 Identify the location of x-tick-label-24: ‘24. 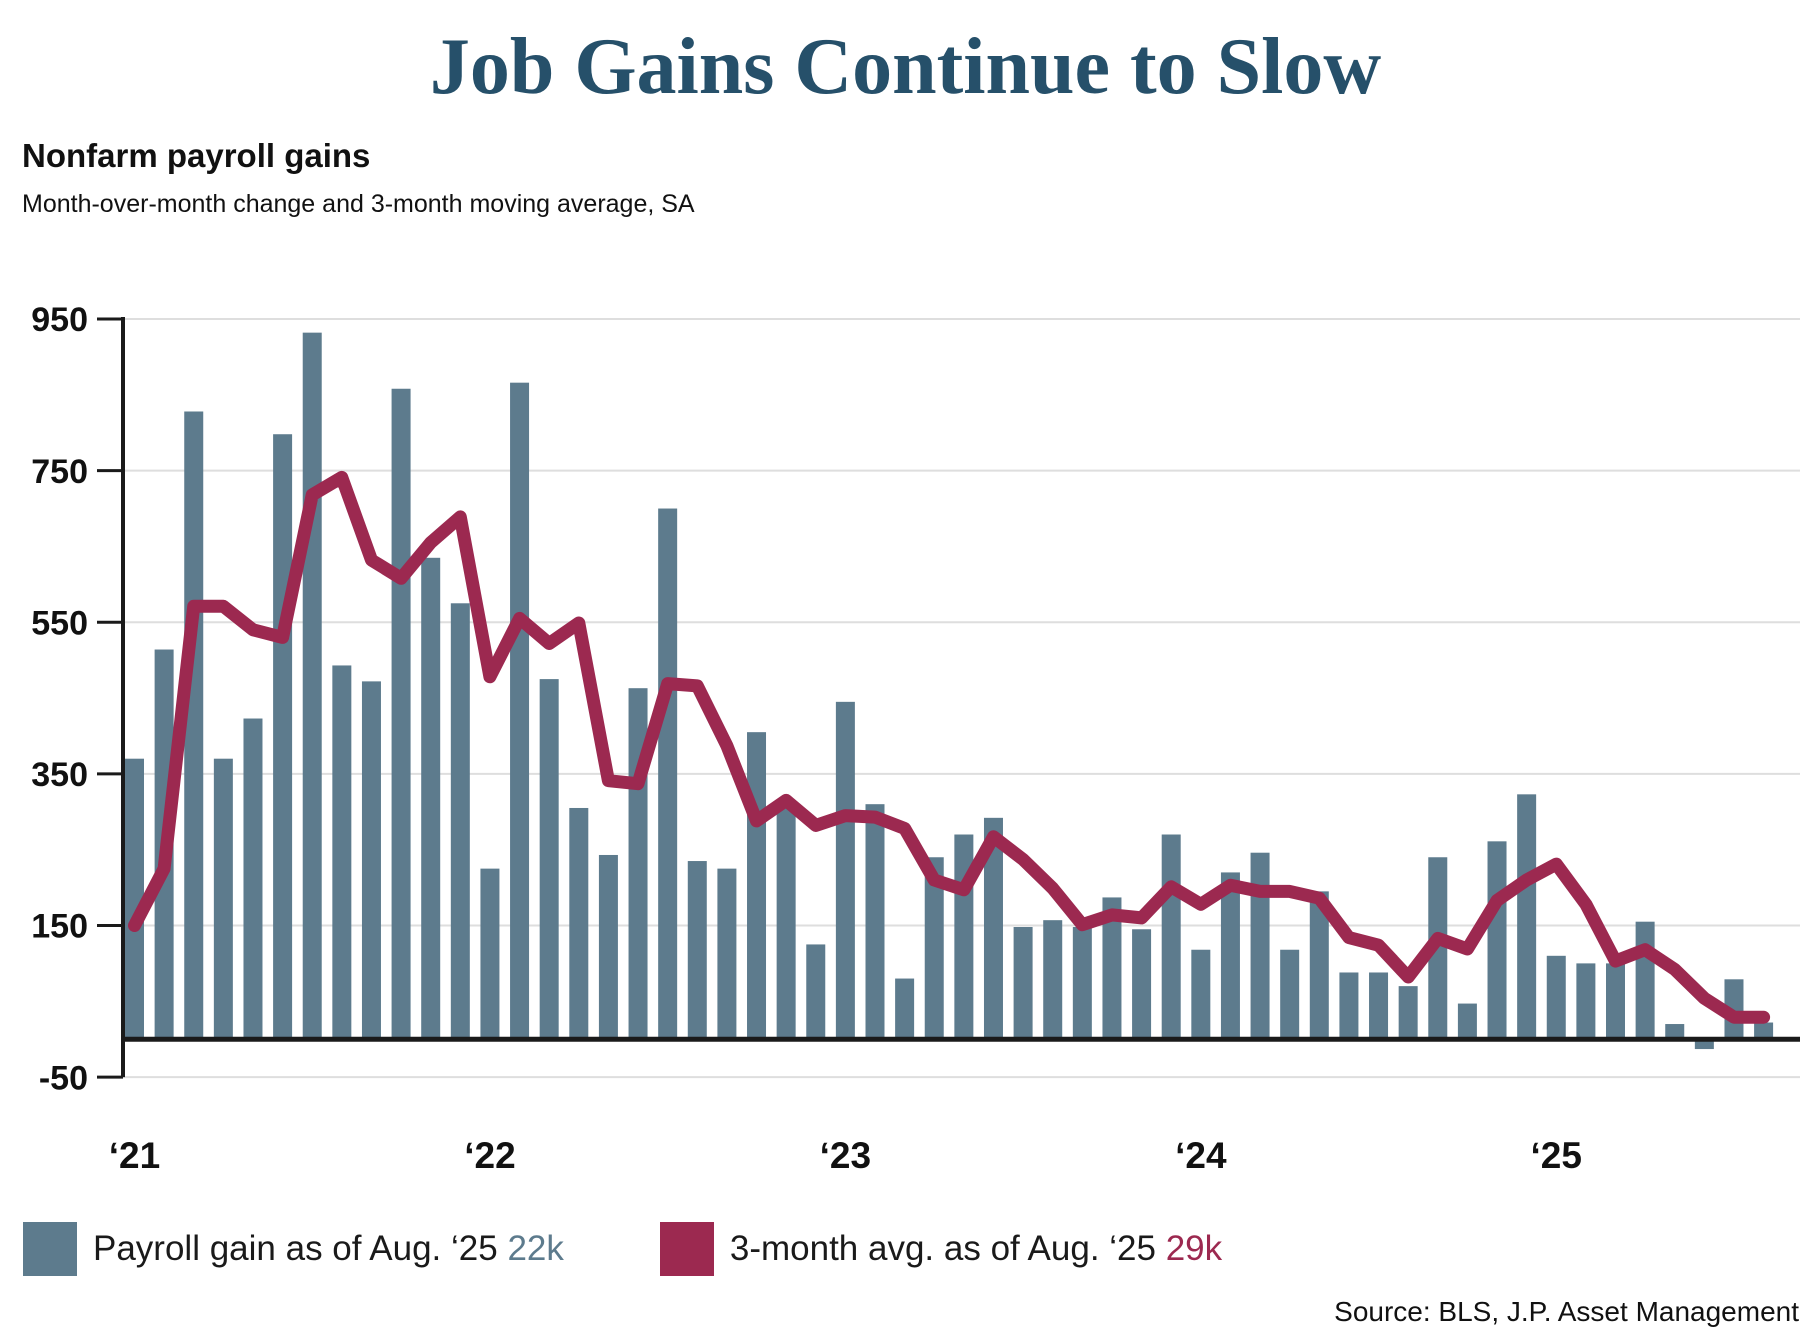
(1201, 1155).